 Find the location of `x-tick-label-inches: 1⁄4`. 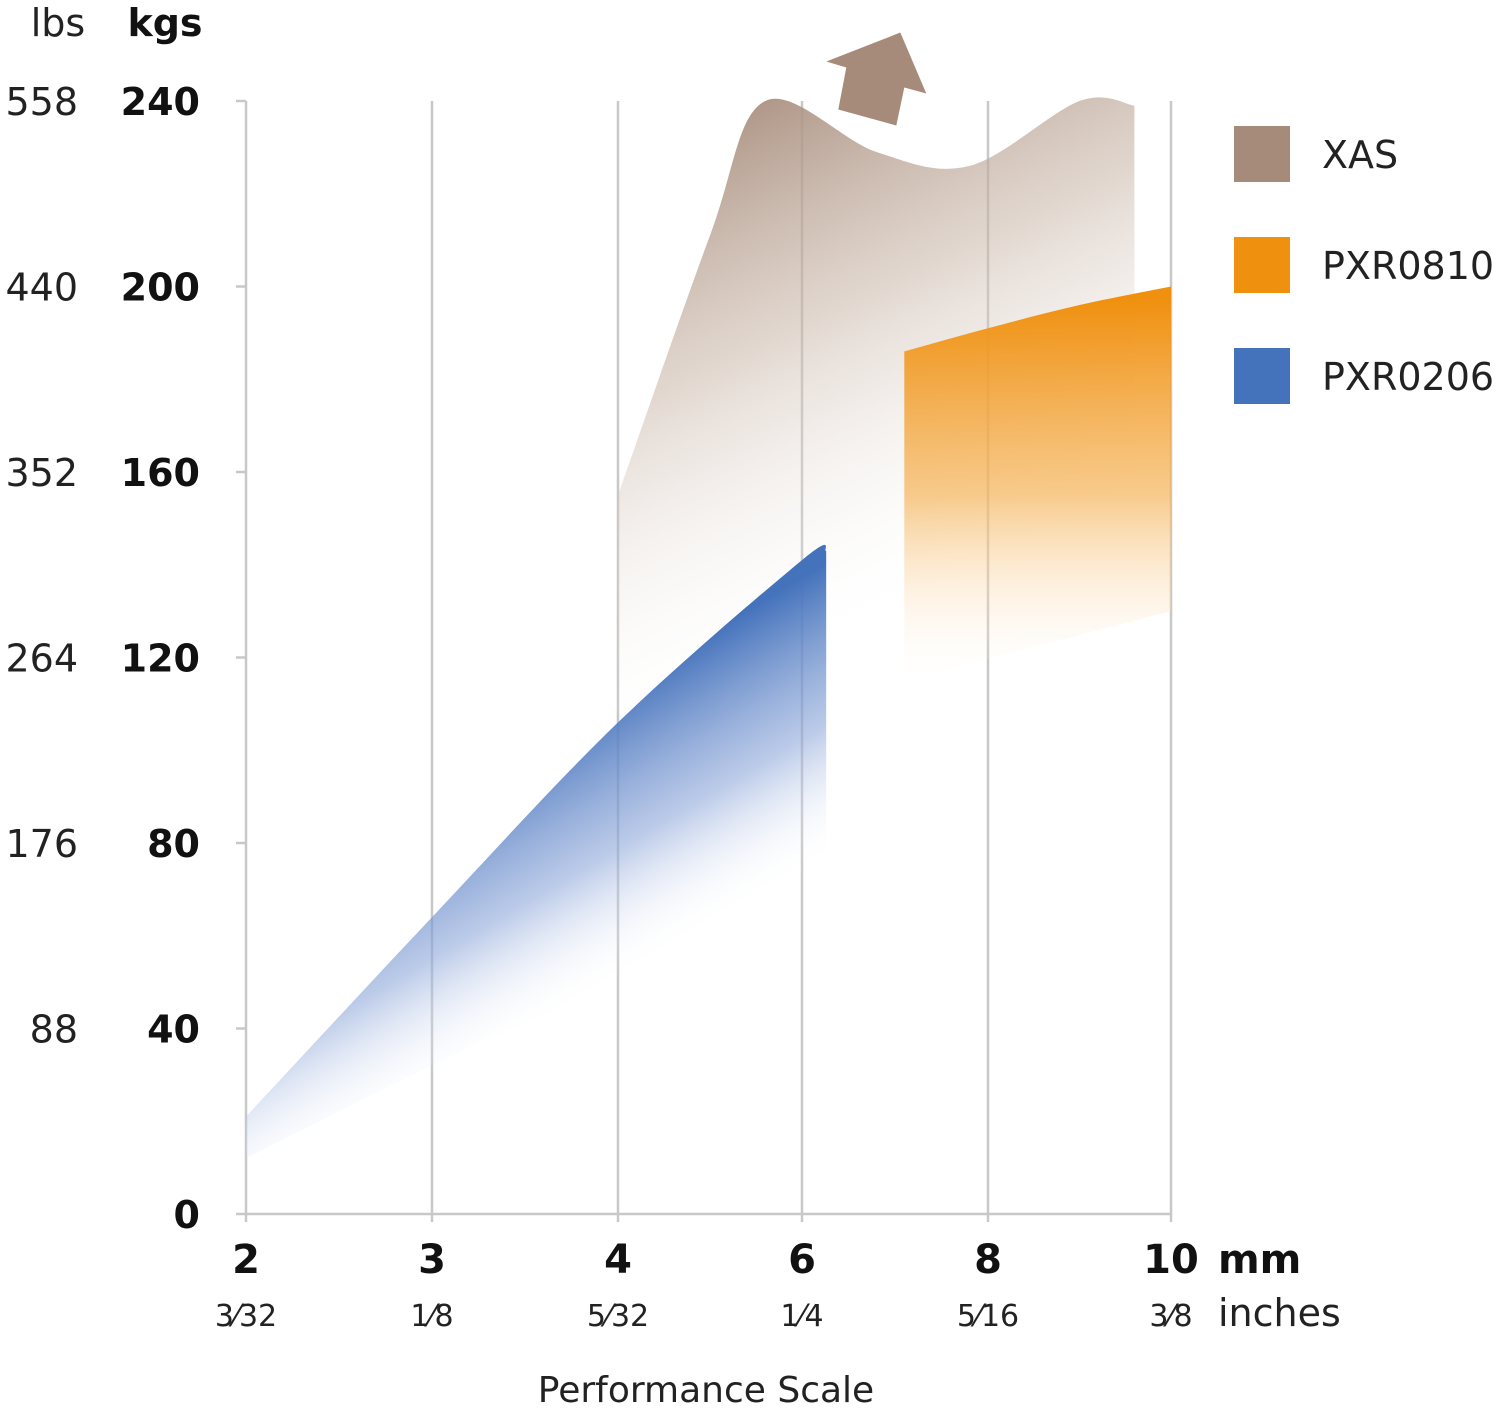

x-tick-label-inches: 1⁄4 is located at coordinates (801, 1316).